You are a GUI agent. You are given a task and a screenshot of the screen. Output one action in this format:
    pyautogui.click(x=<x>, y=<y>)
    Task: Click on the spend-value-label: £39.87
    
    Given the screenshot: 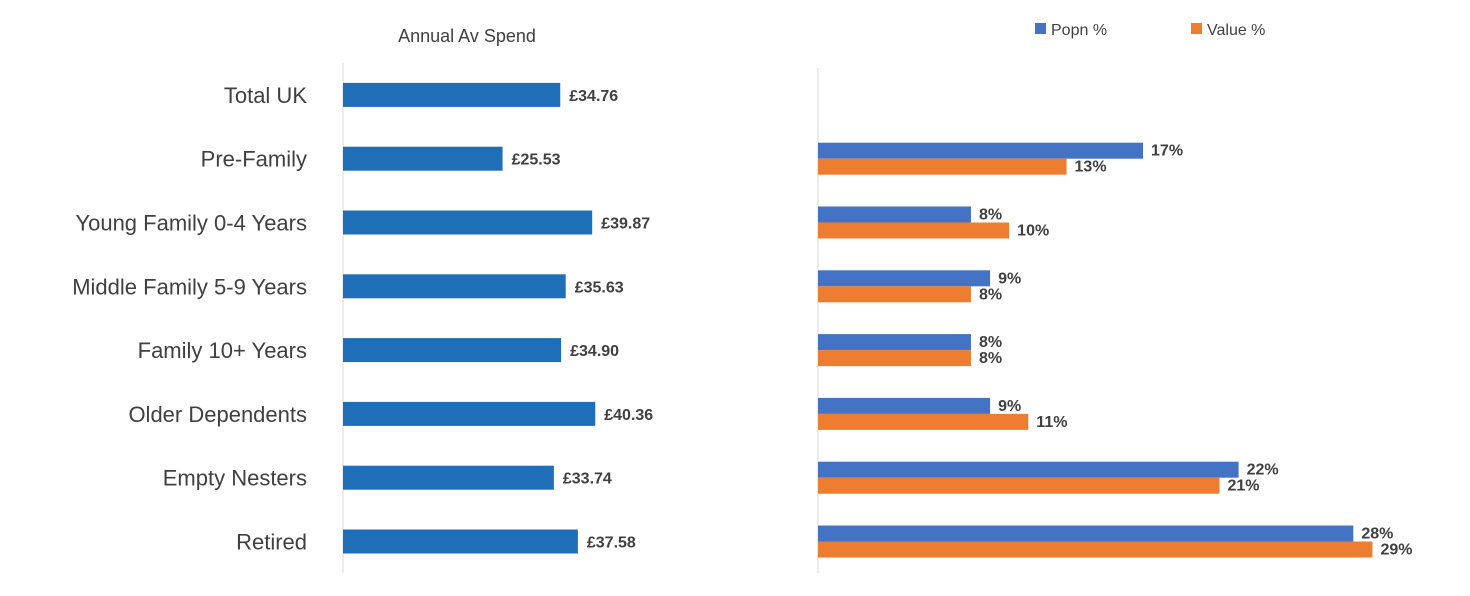 What is the action you would take?
    pyautogui.click(x=625, y=224)
    